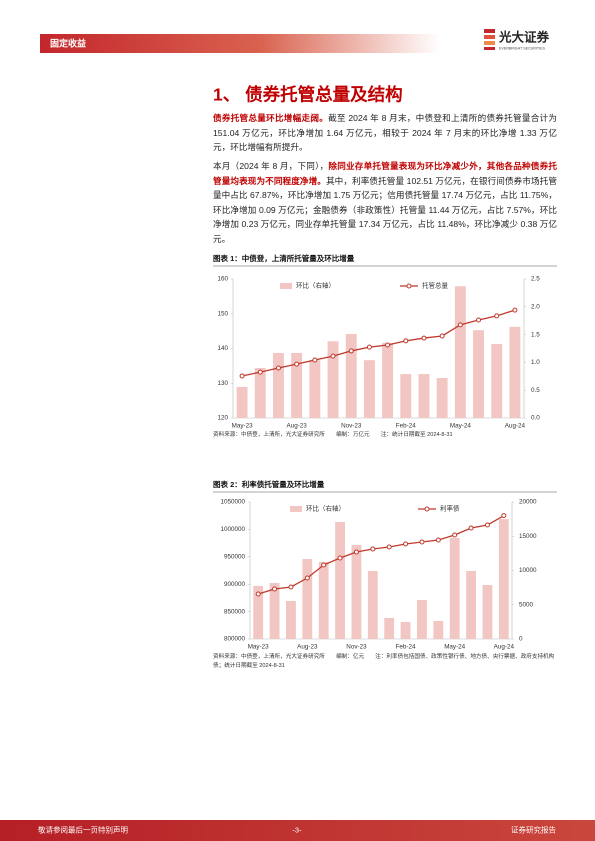 This screenshot has width=595, height=841. What do you see at coordinates (232, 502) in the screenshot?
I see `y-tick-label: 1050000` at bounding box center [232, 502].